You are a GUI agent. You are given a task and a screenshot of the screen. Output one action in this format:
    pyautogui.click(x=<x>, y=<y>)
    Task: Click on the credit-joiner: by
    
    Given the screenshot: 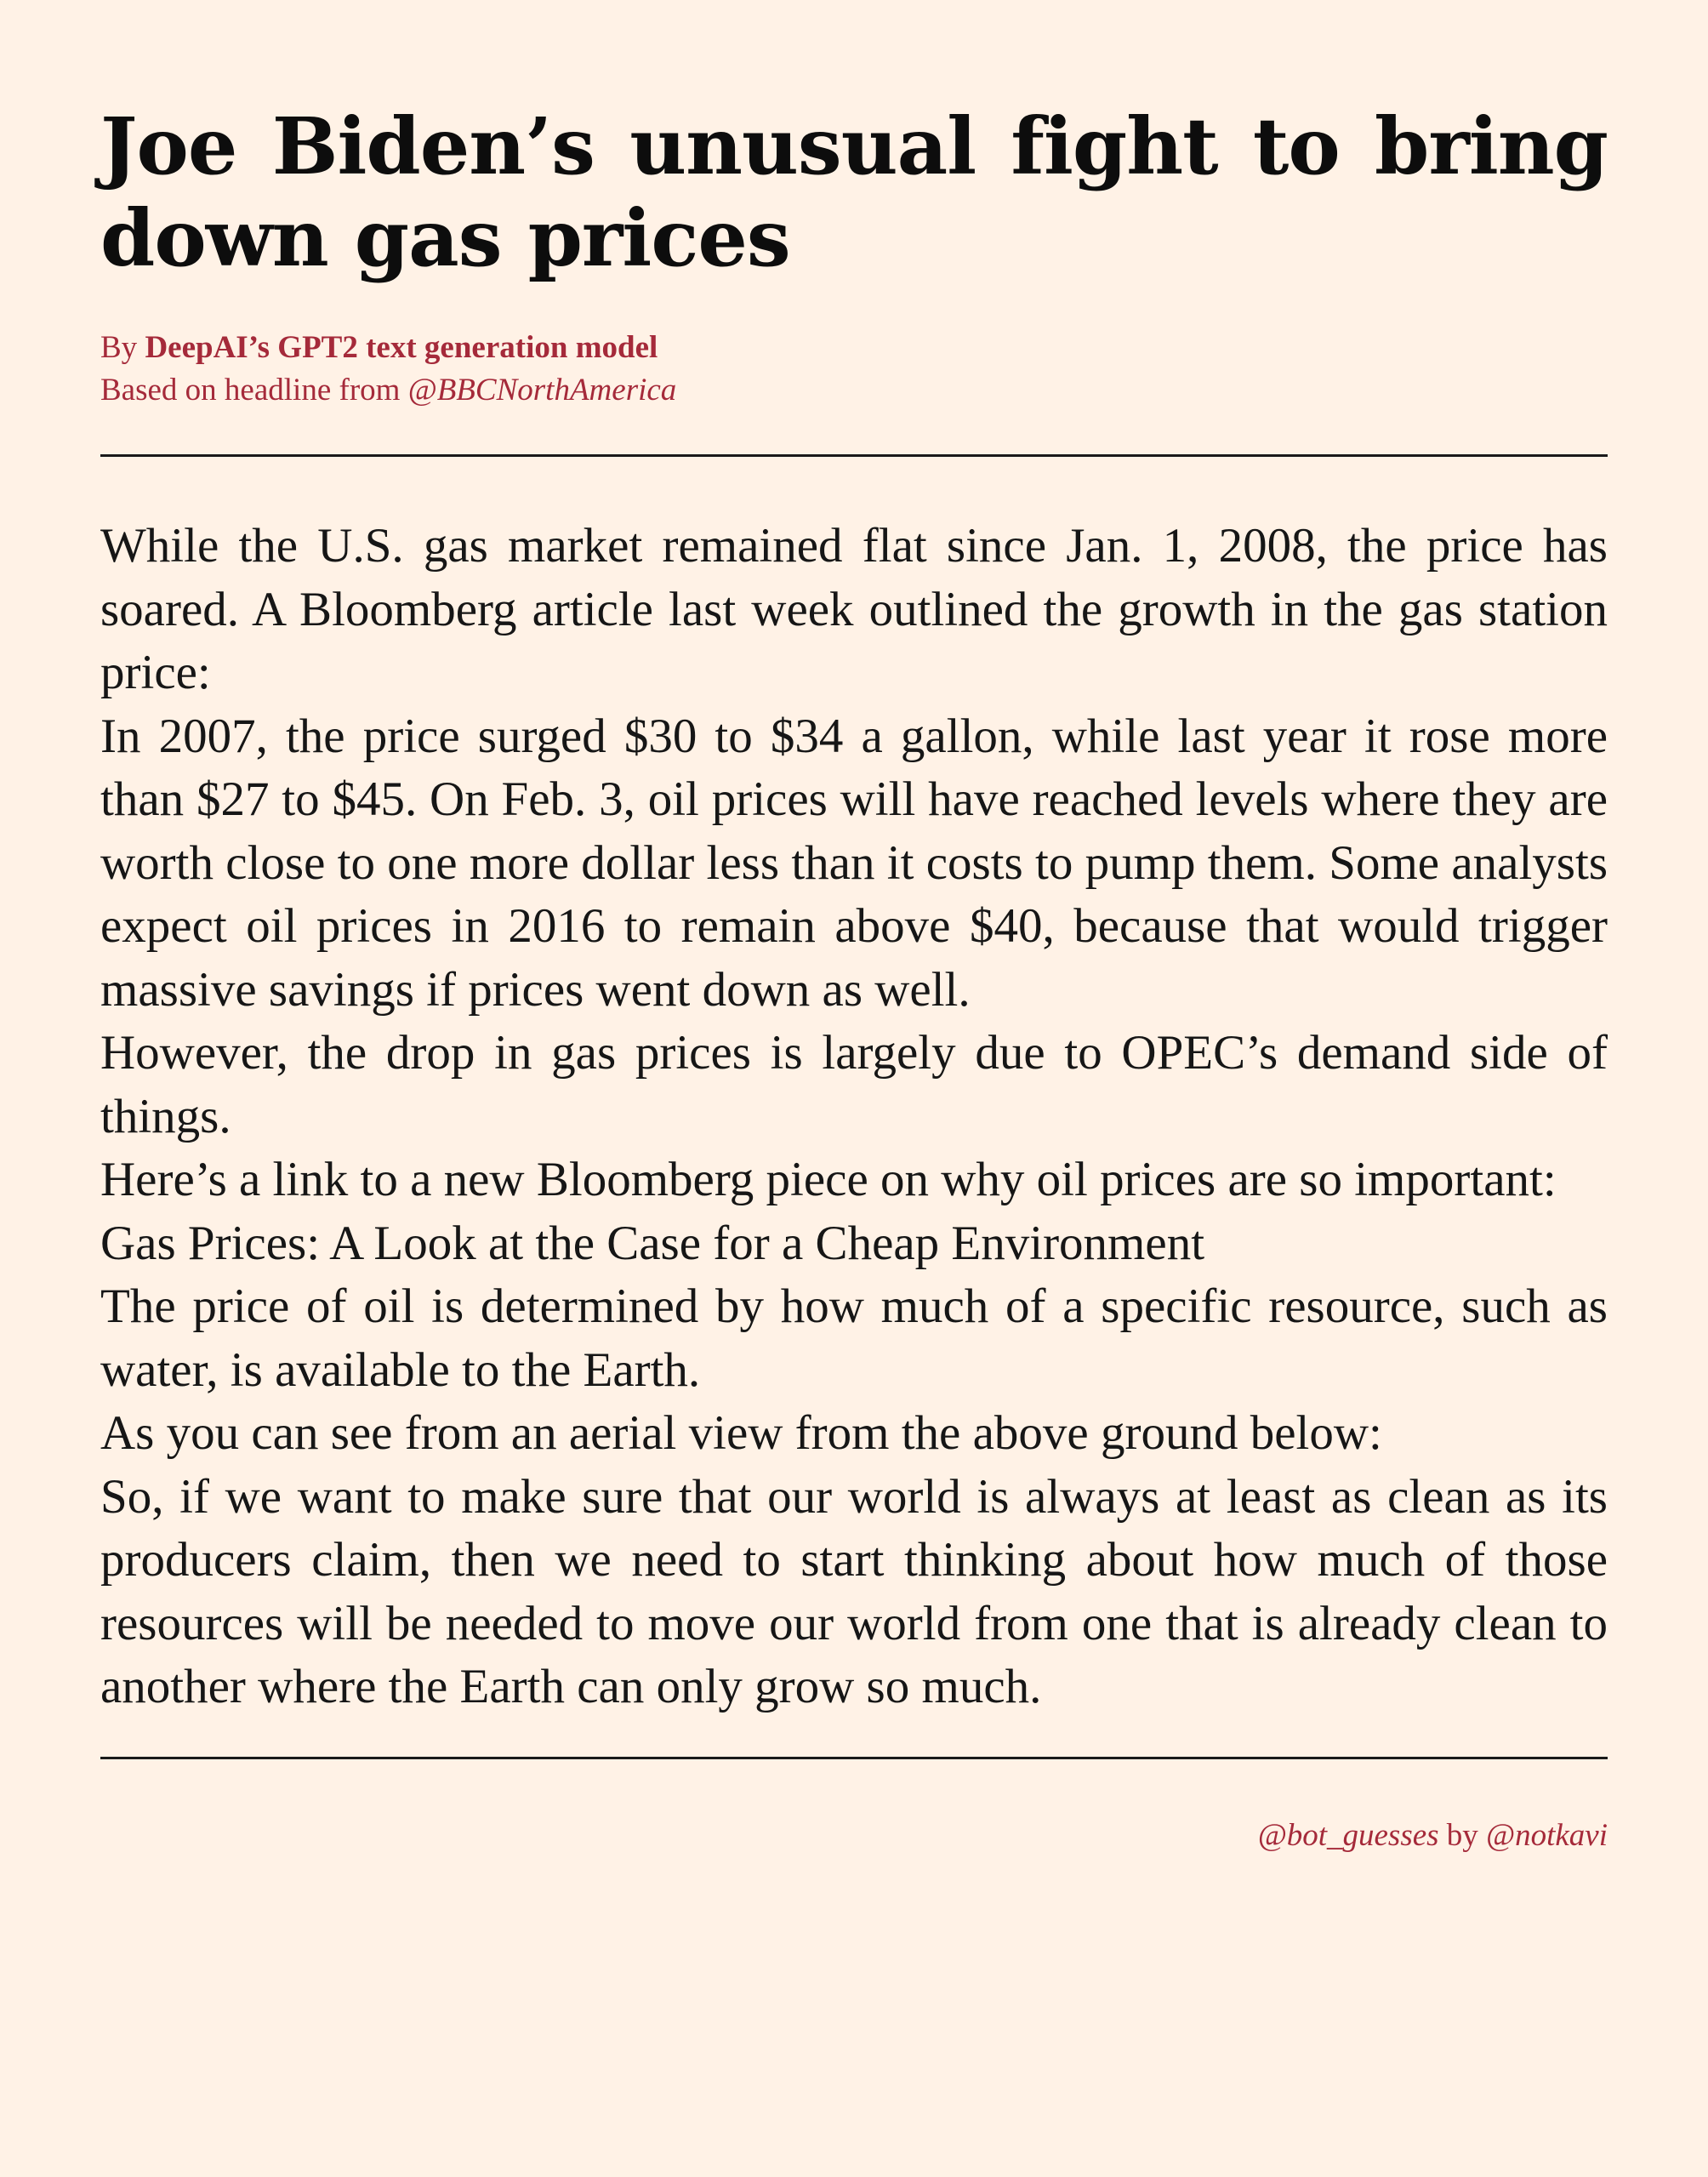 What is the action you would take?
    pyautogui.click(x=1462, y=1835)
    